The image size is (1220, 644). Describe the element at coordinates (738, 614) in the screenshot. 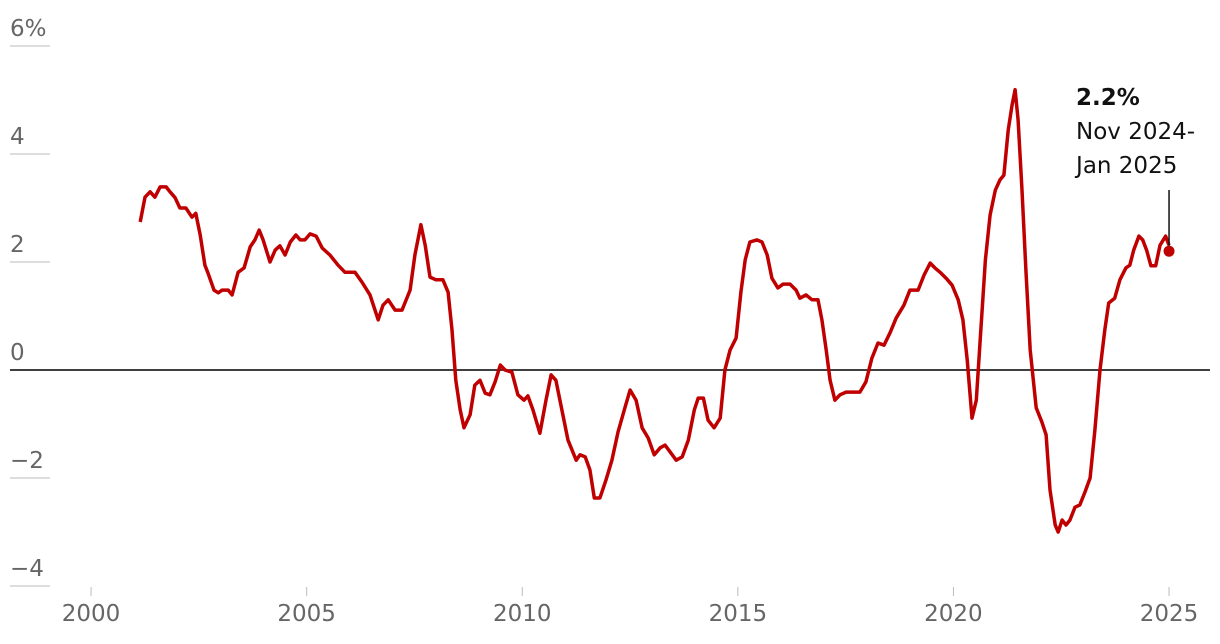

I see `x-tick-label: 2015` at that location.